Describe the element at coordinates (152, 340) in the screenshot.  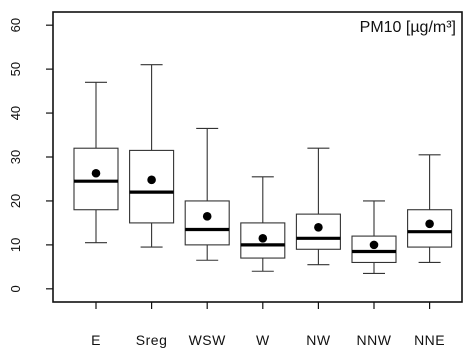
I see `x-tick-label: Sreg` at that location.